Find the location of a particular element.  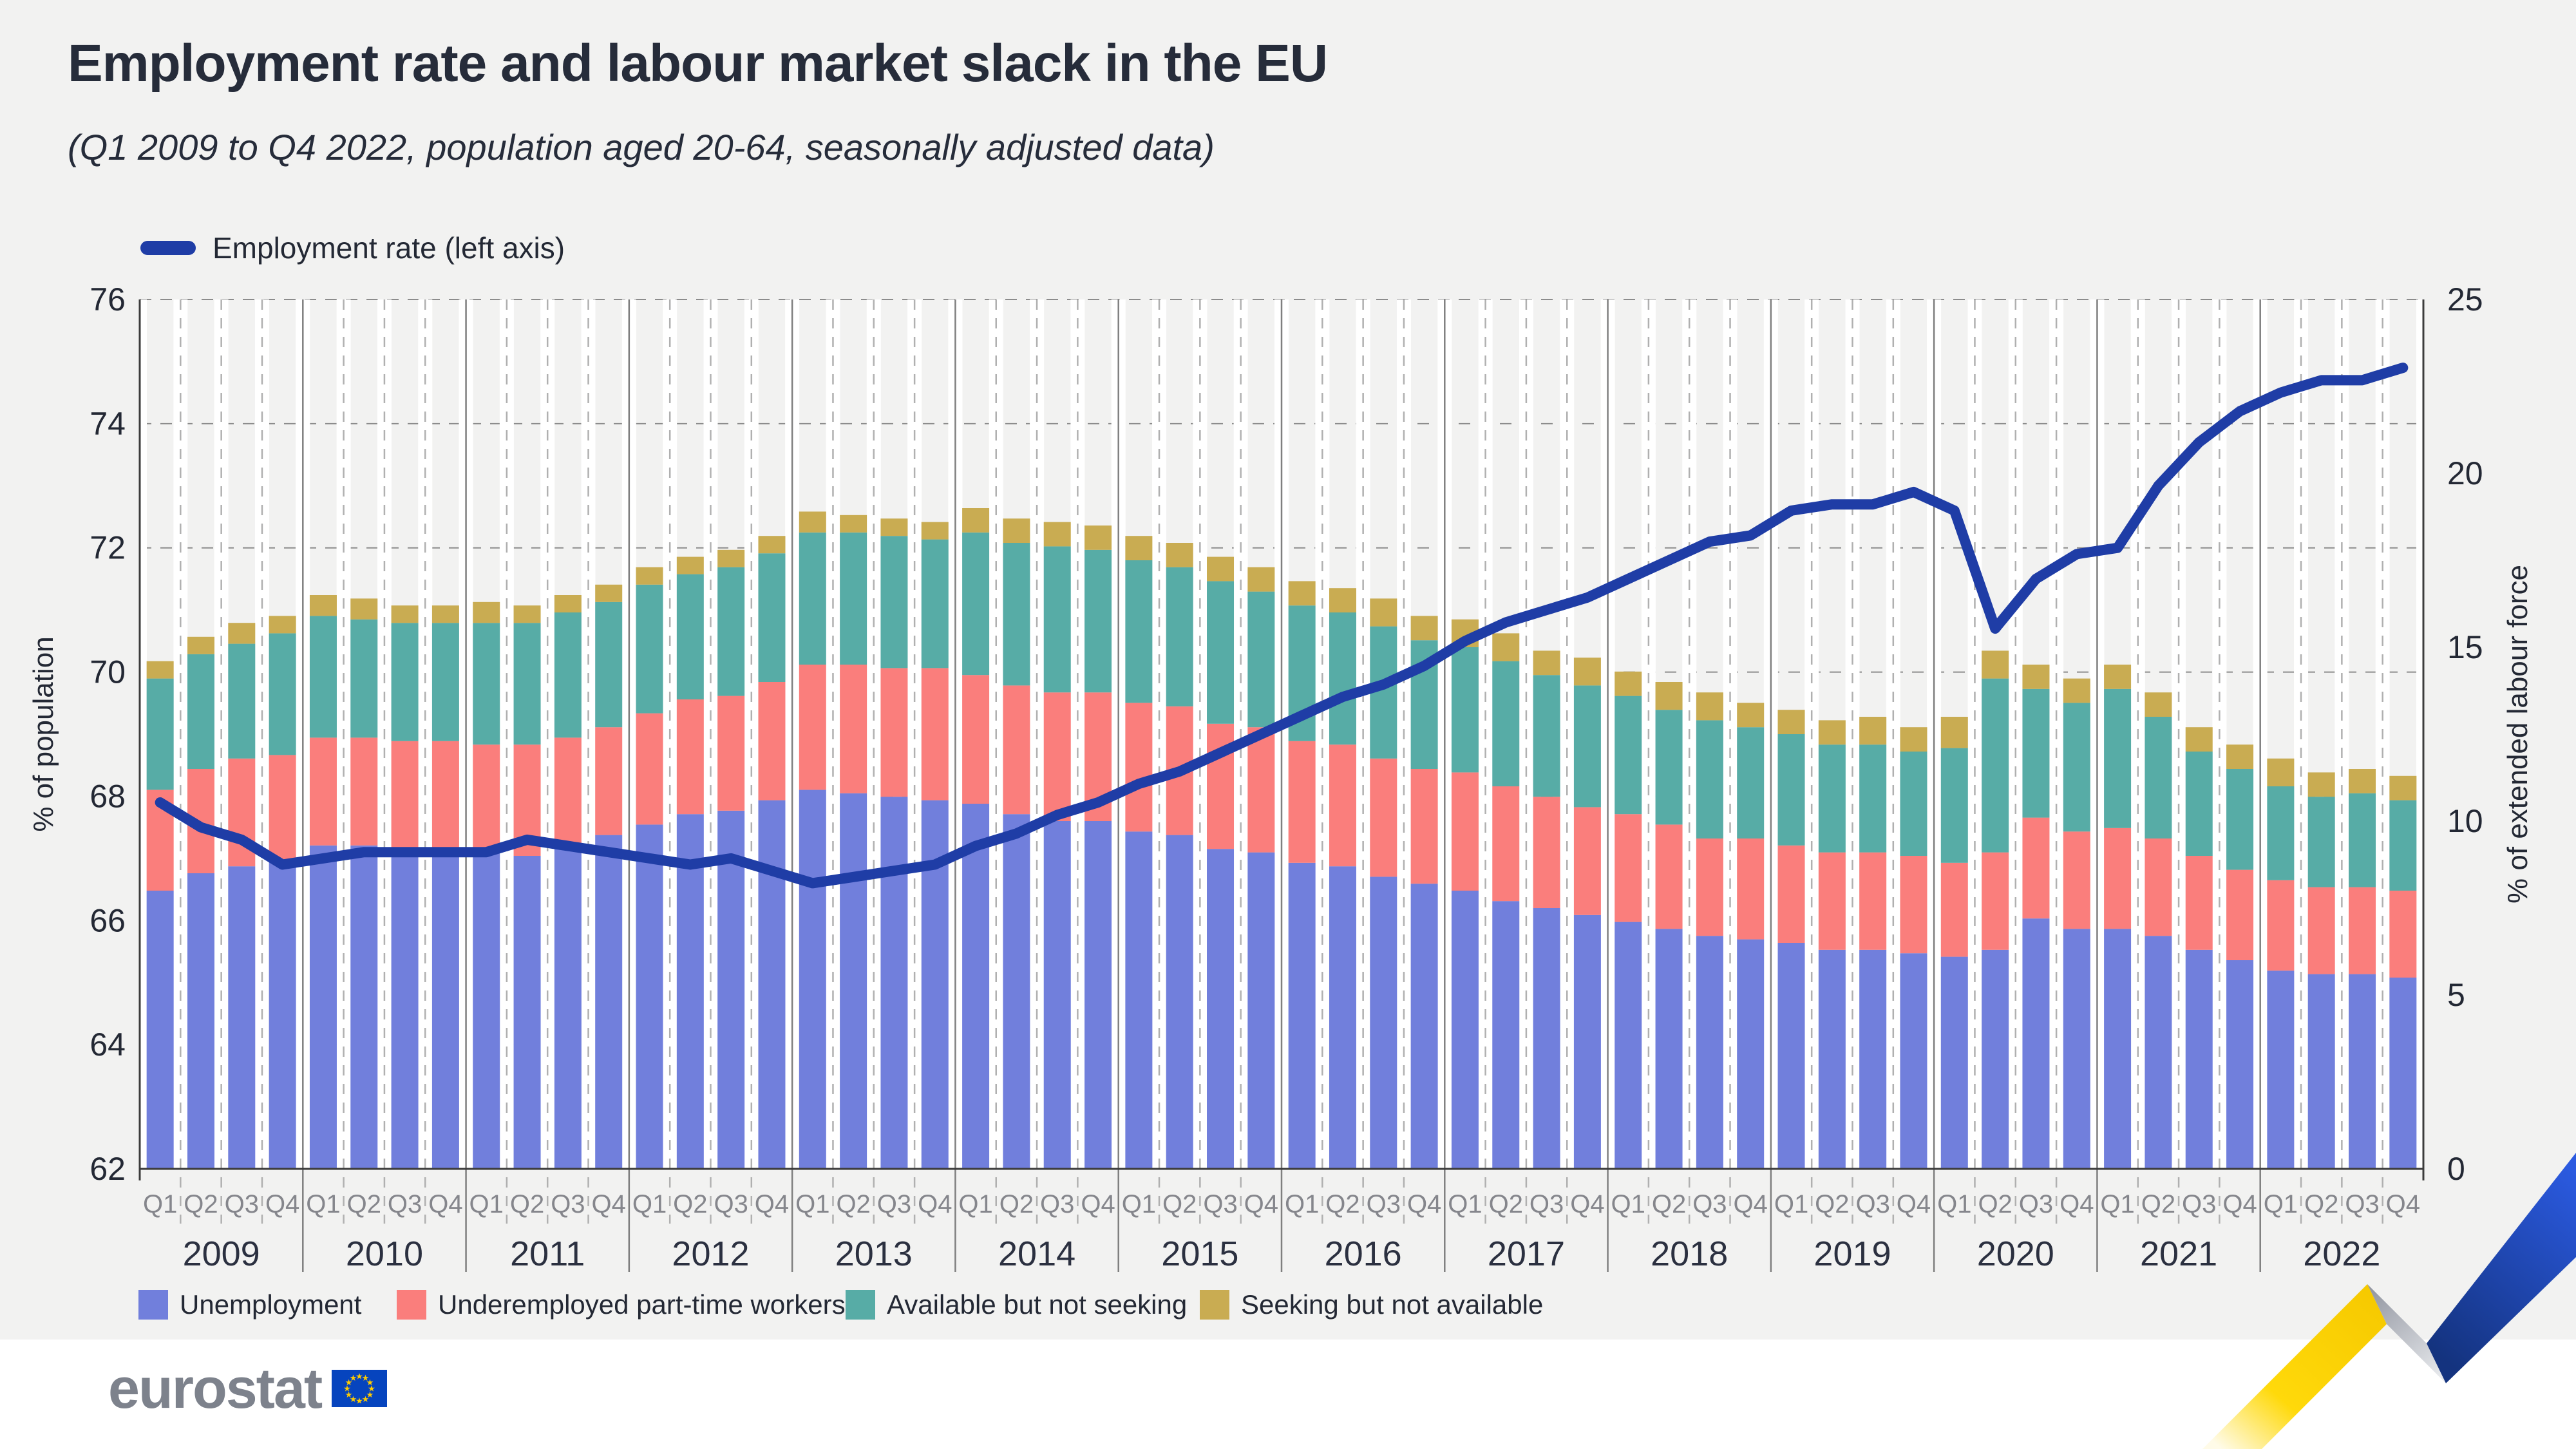

left-tick-label: 76 is located at coordinates (108, 299).